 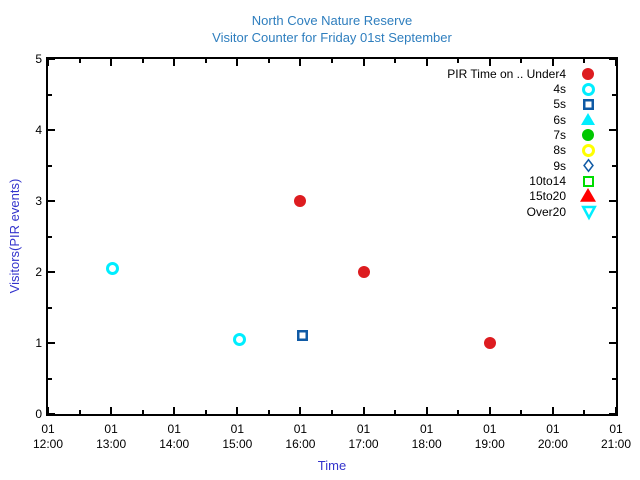 What do you see at coordinates (559, 135) in the screenshot?
I see `legend-label: 7s` at bounding box center [559, 135].